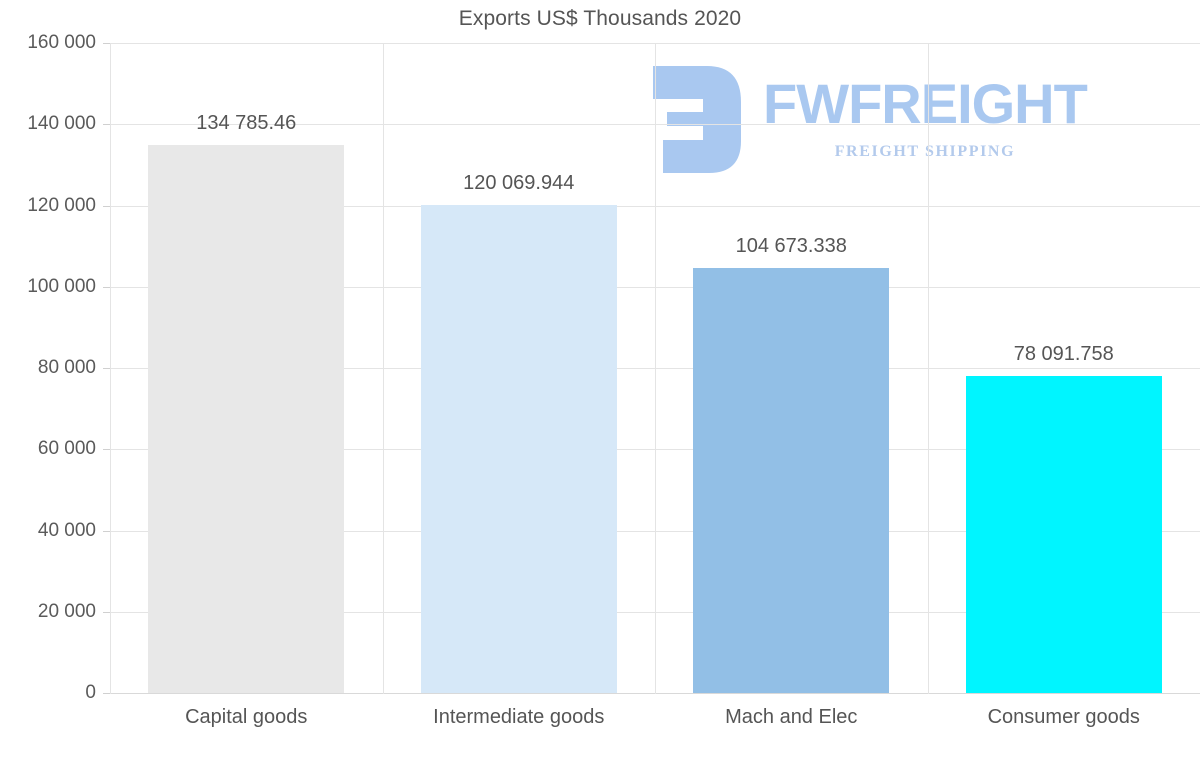  What do you see at coordinates (61, 286) in the screenshot?
I see `y-axis-tick-label: 100 000` at bounding box center [61, 286].